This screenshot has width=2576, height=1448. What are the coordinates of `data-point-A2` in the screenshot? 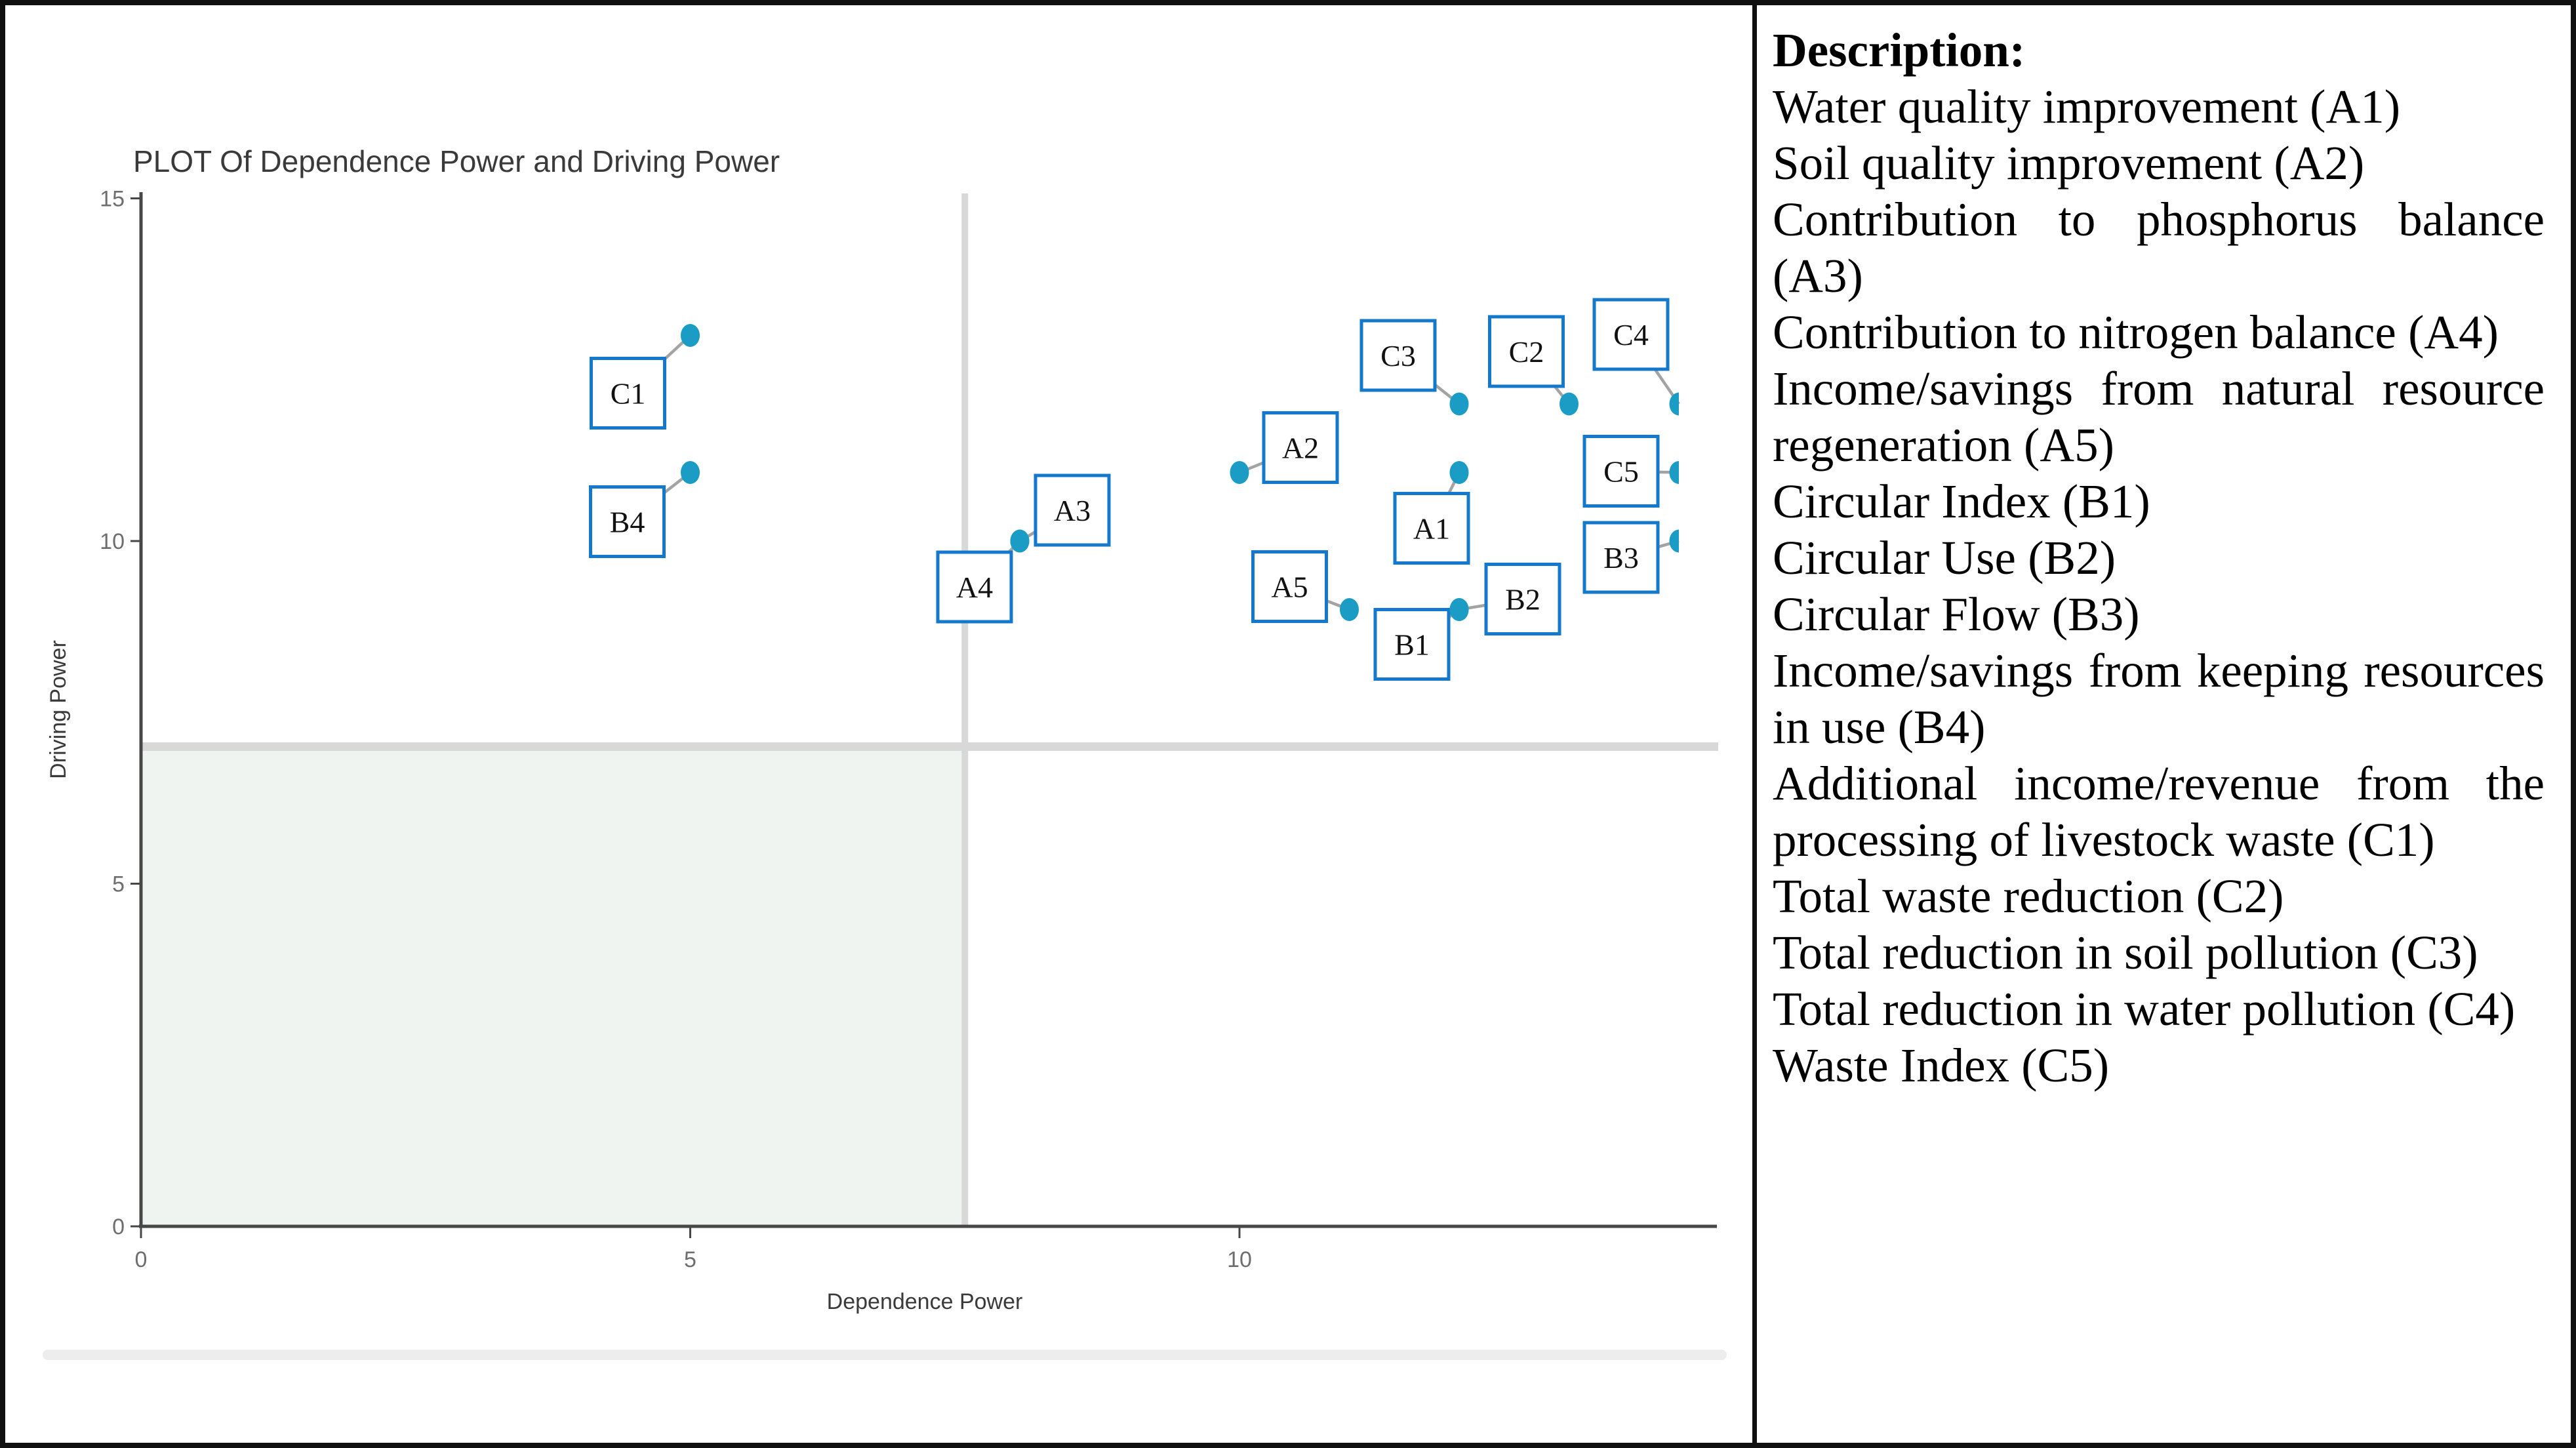 It's located at (1239, 473).